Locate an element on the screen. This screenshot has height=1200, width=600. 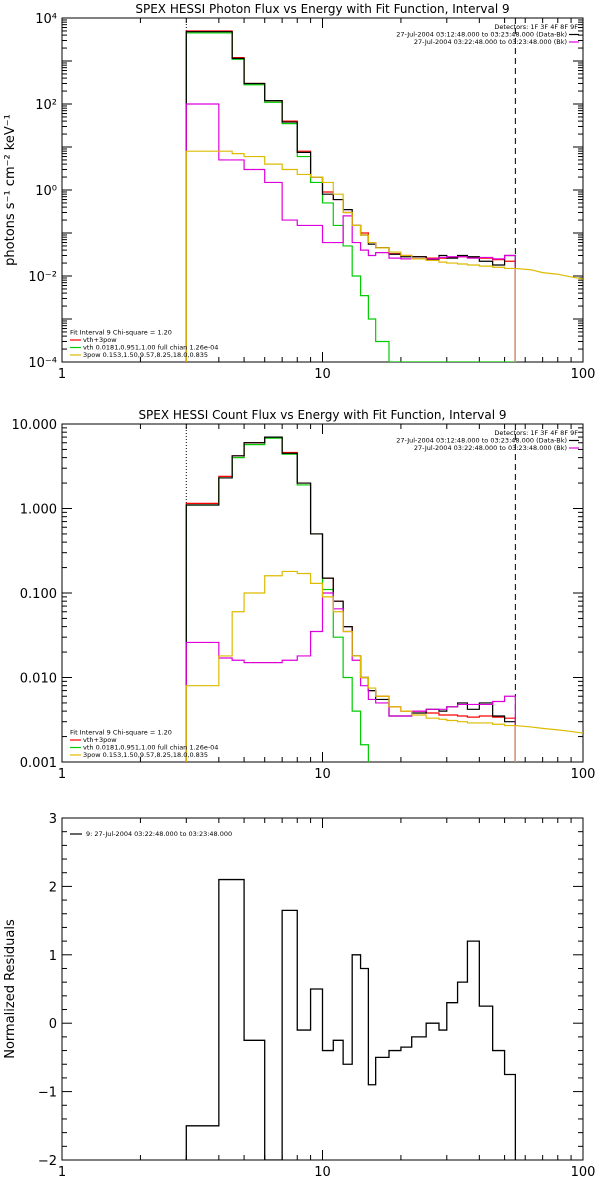
y-tick-label: 10⁴ is located at coordinates (46, 19).